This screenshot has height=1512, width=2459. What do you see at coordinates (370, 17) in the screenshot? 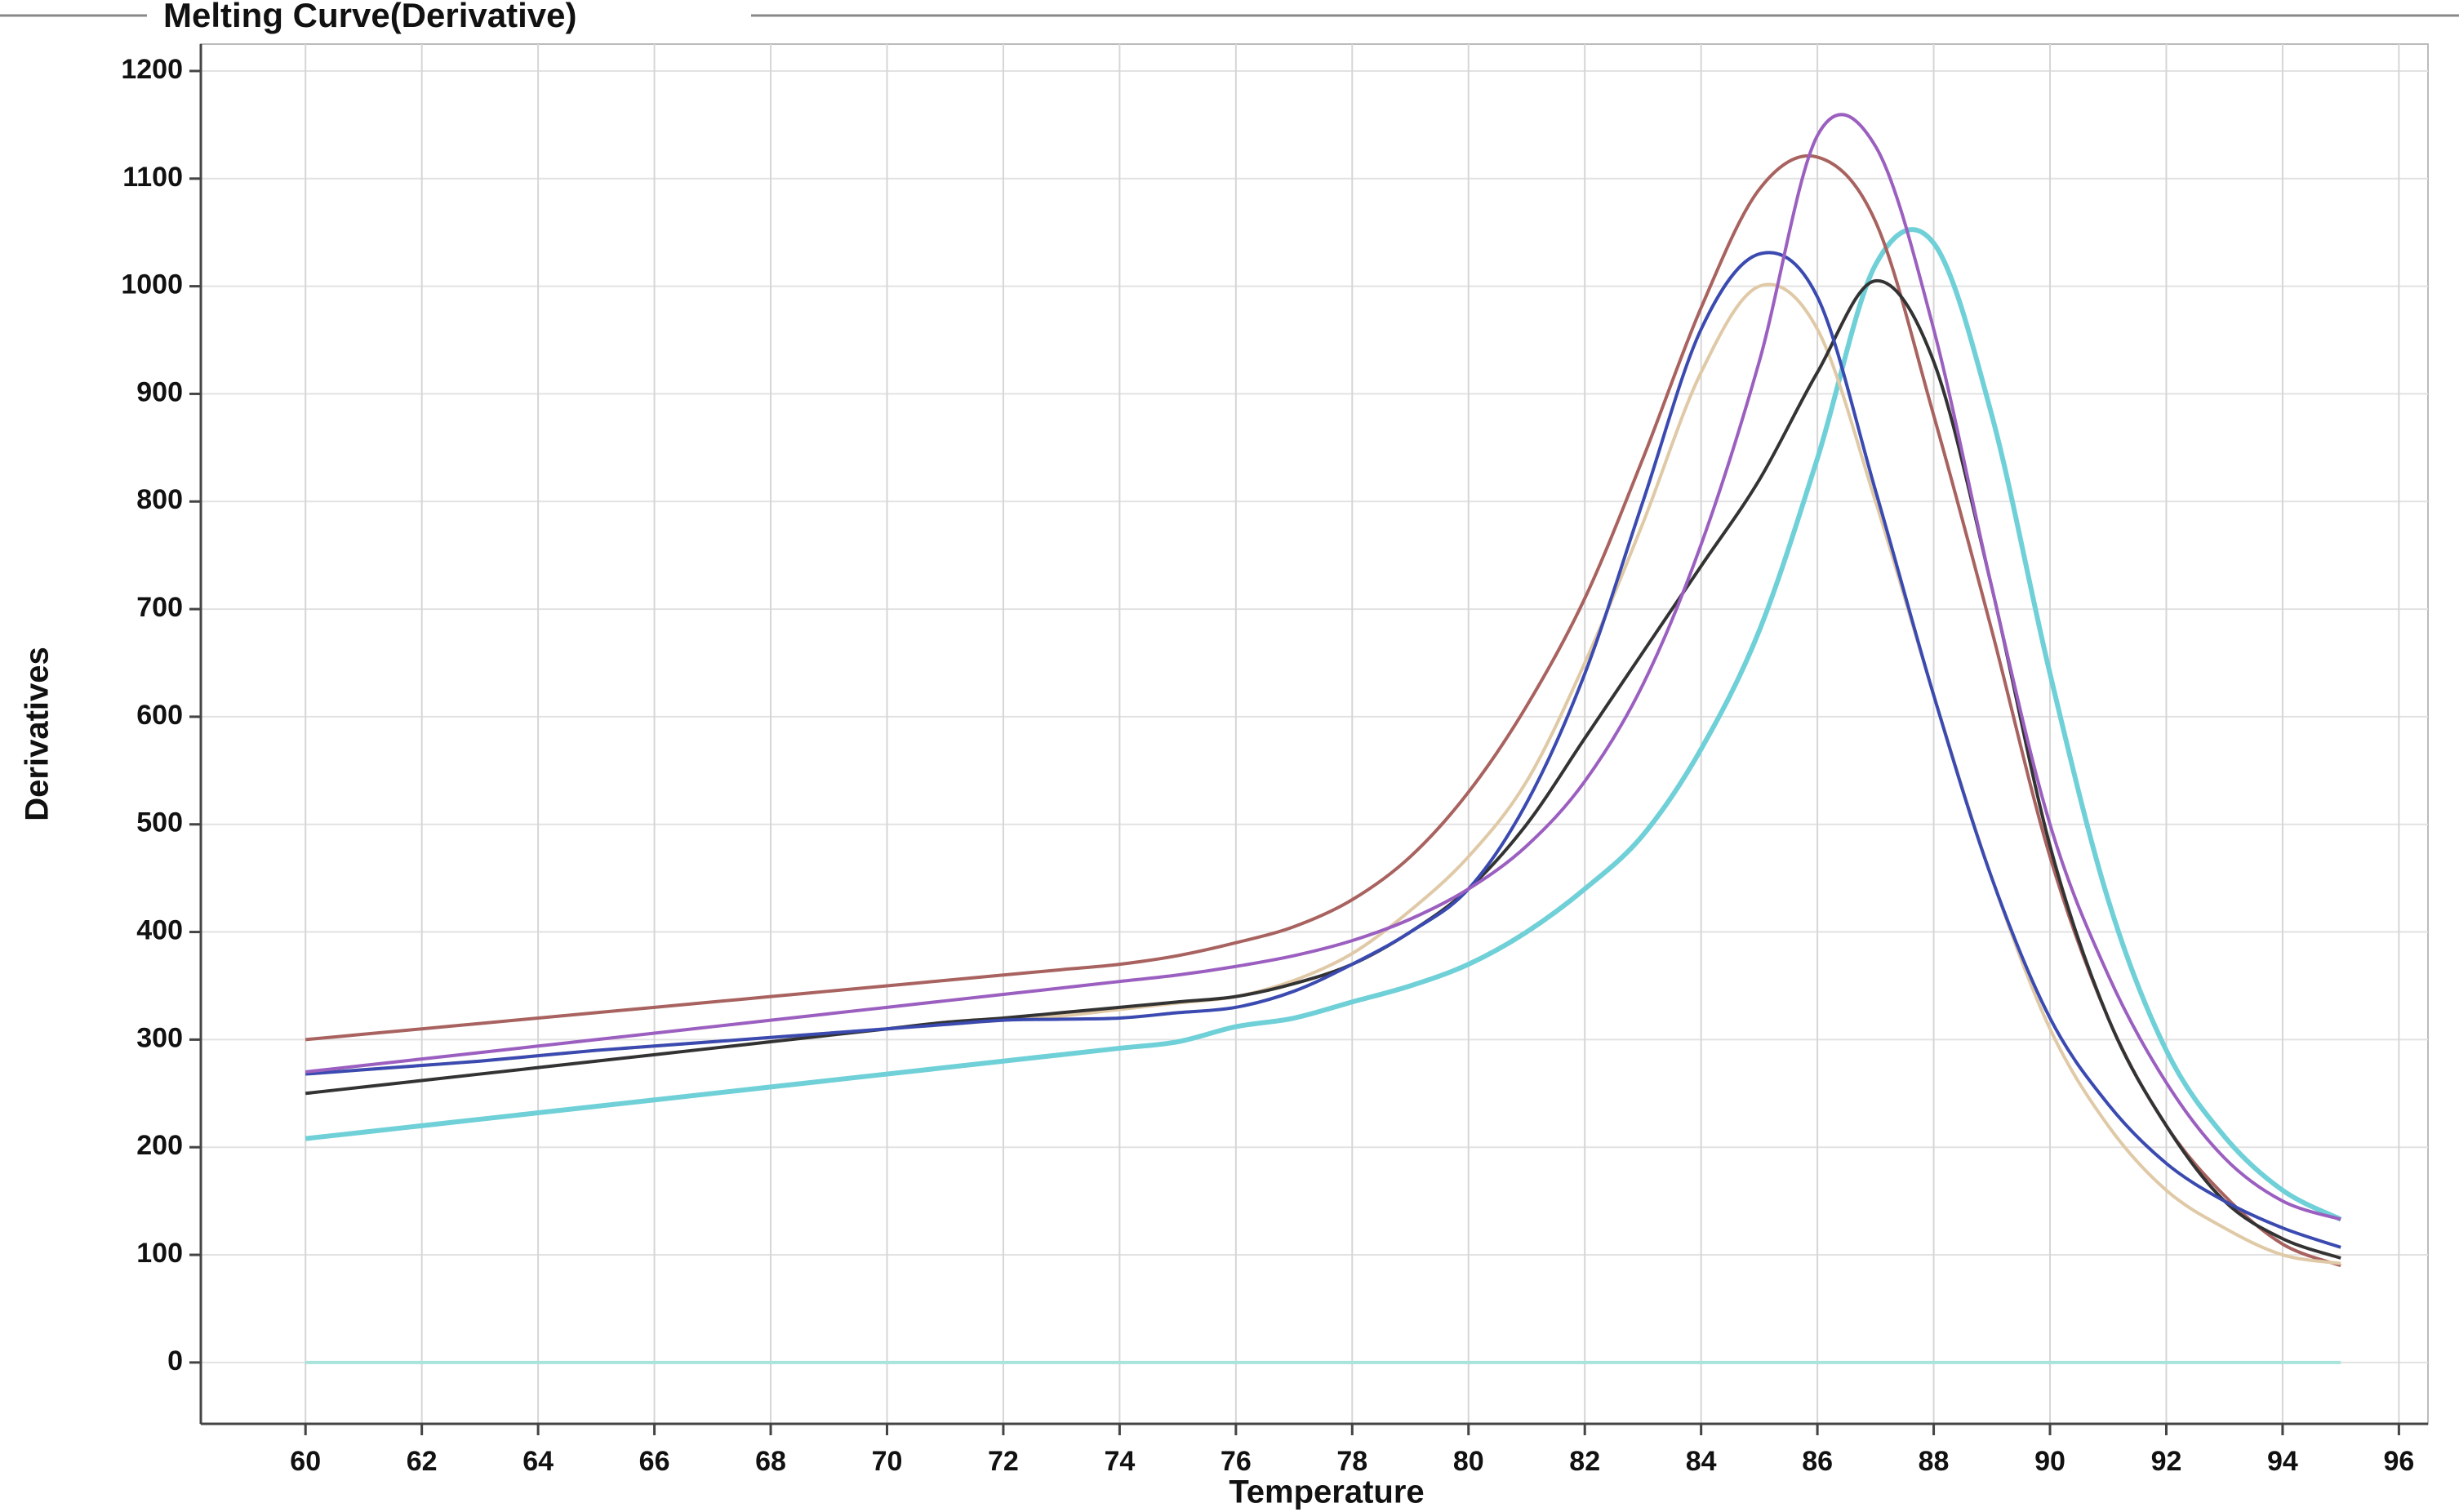
I see `chart-title: Melting Curve(Derivative)` at bounding box center [370, 17].